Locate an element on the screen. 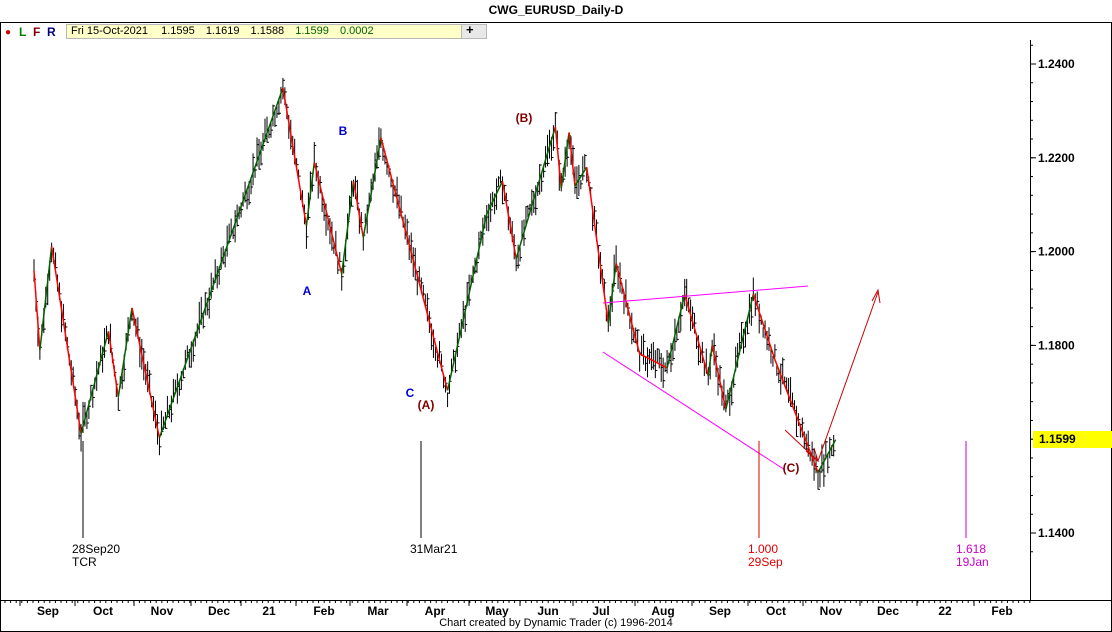  title-bar: CWG_EURUSD_Daily-D is located at coordinates (556, 11).